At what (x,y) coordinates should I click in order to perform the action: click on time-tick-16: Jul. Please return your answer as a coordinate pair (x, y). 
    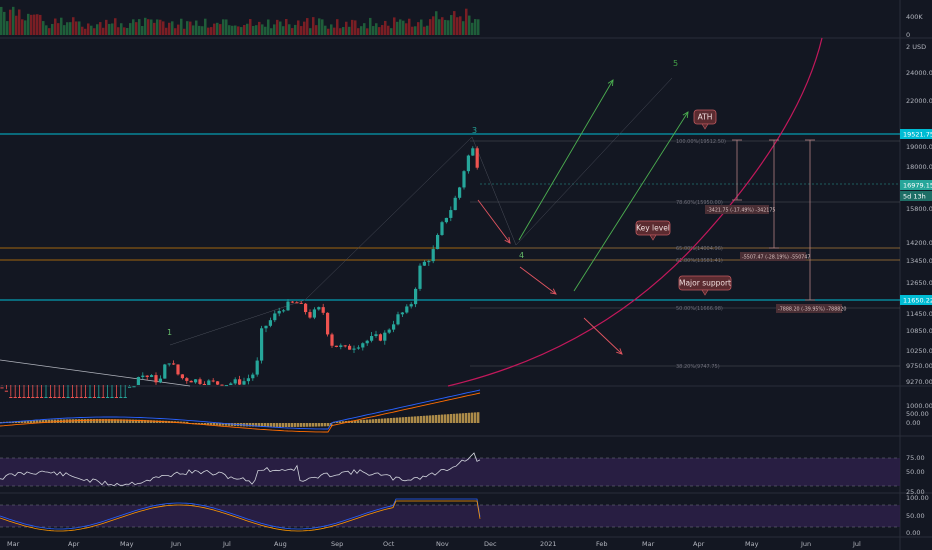
    Looking at the image, I should click on (856, 544).